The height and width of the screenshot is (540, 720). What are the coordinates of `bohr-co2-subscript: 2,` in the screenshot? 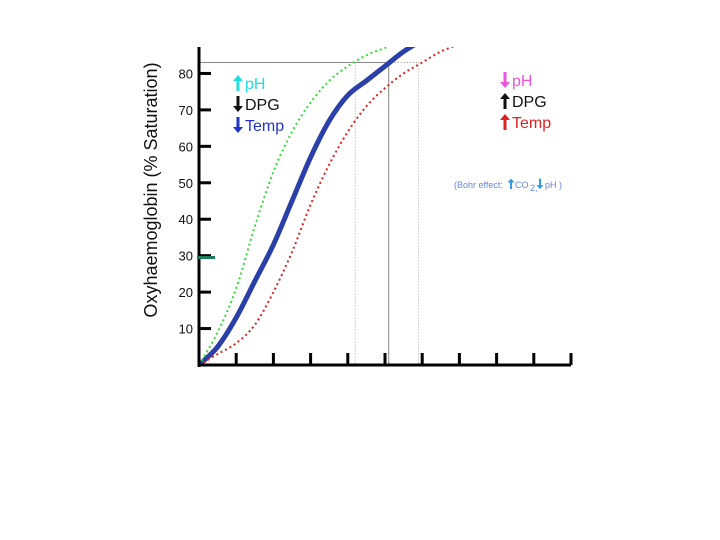 It's located at (534, 188).